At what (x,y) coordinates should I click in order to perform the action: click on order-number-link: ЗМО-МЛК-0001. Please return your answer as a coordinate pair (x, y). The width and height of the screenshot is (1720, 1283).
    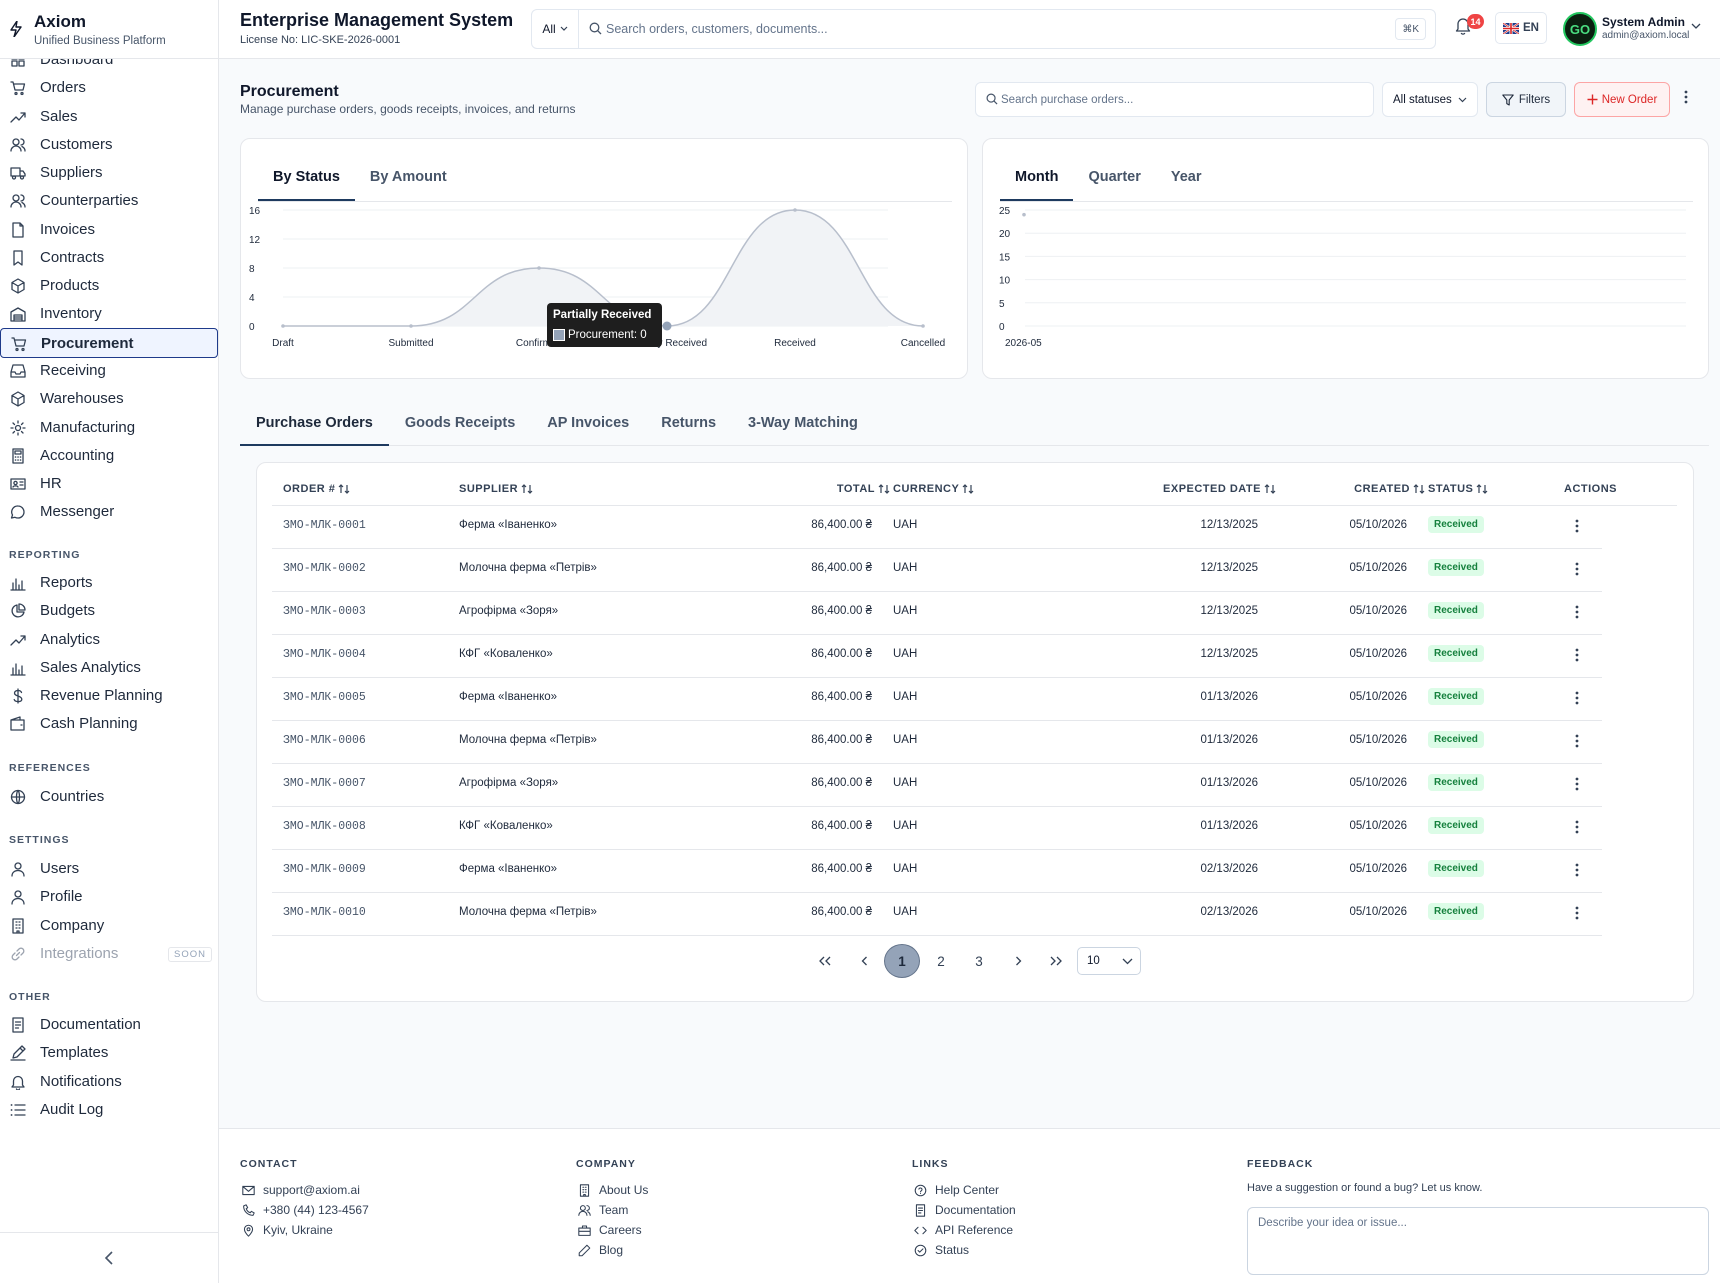
    Looking at the image, I should click on (324, 525).